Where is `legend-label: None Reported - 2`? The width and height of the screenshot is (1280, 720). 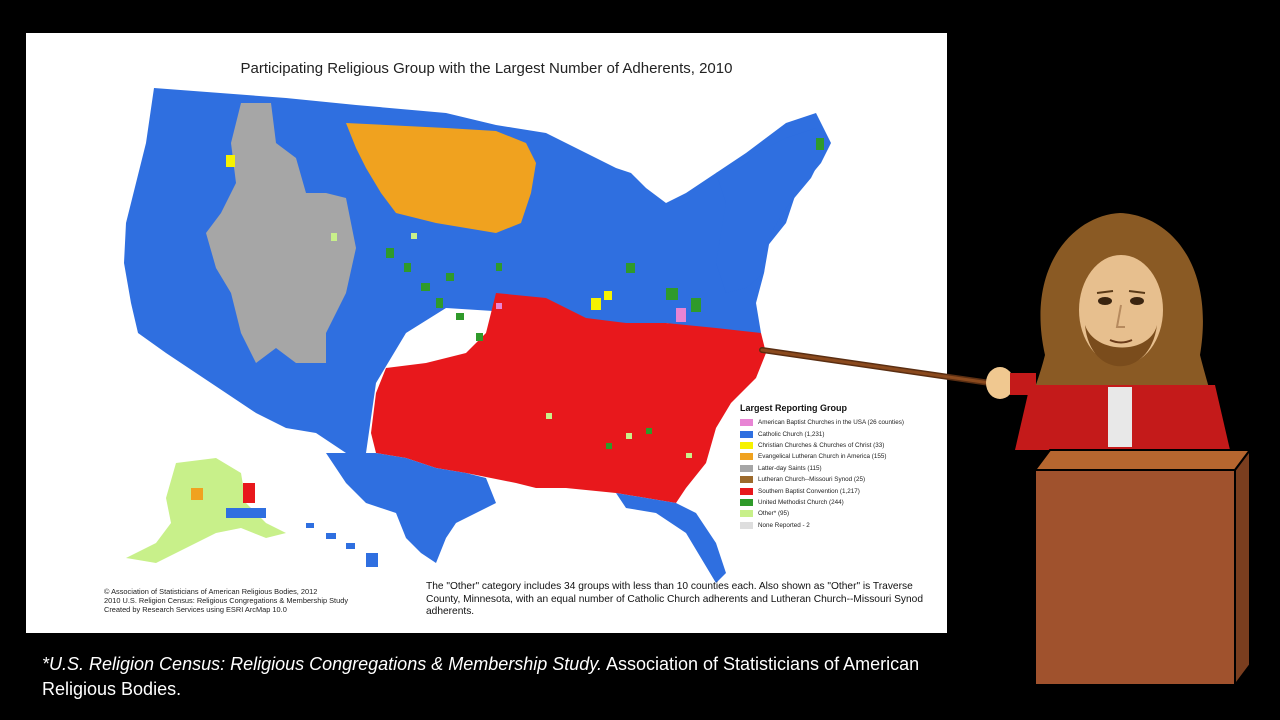
legend-label: None Reported - 2 is located at coordinates (784, 525).